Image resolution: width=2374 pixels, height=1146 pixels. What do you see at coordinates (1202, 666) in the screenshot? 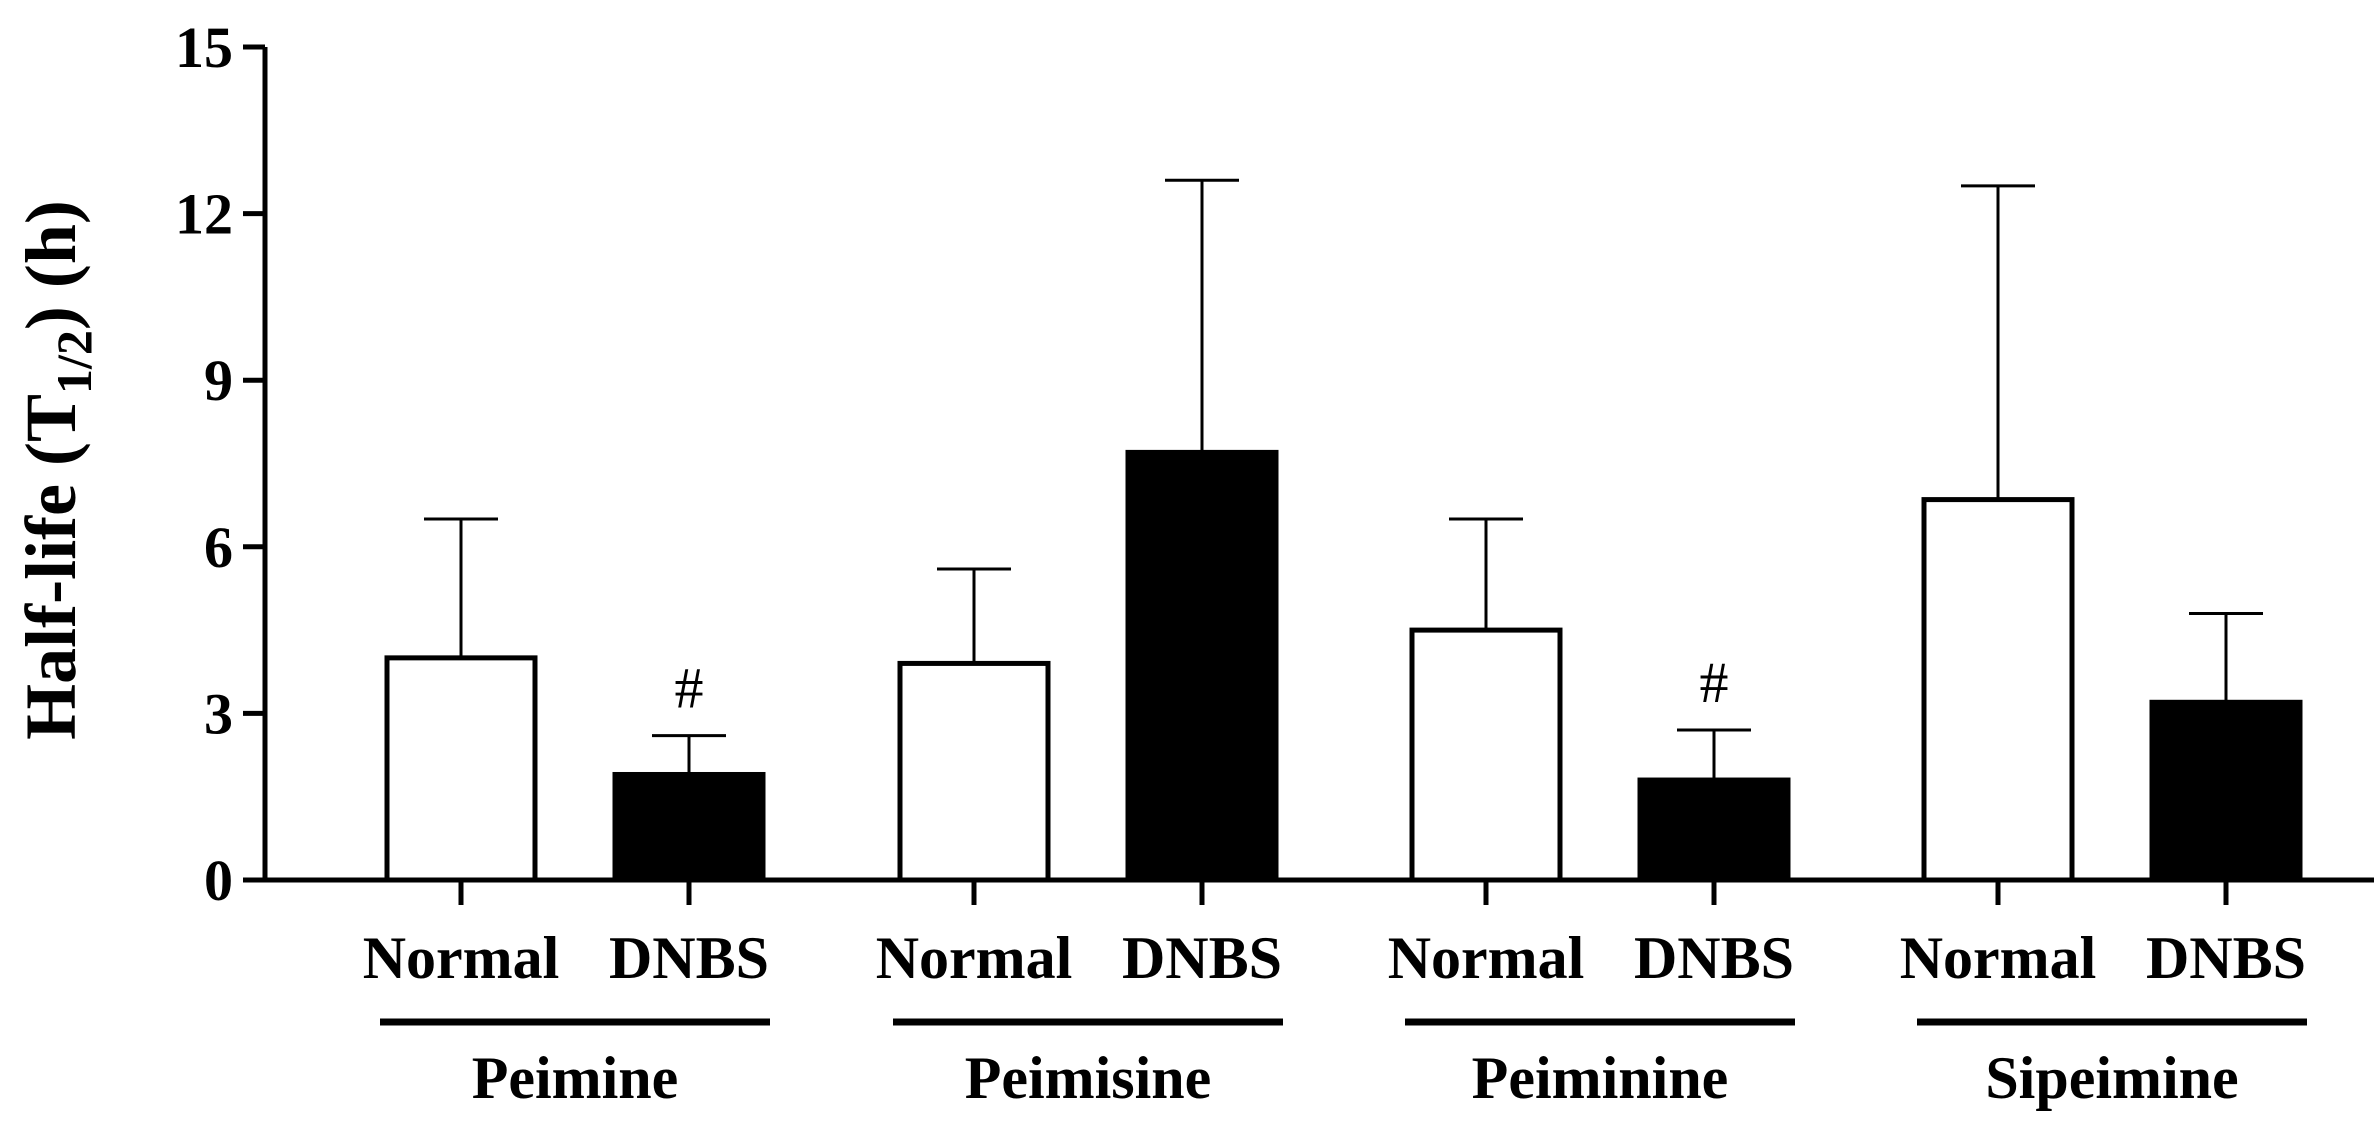
I see `bar-peimisine-dnbs` at bounding box center [1202, 666].